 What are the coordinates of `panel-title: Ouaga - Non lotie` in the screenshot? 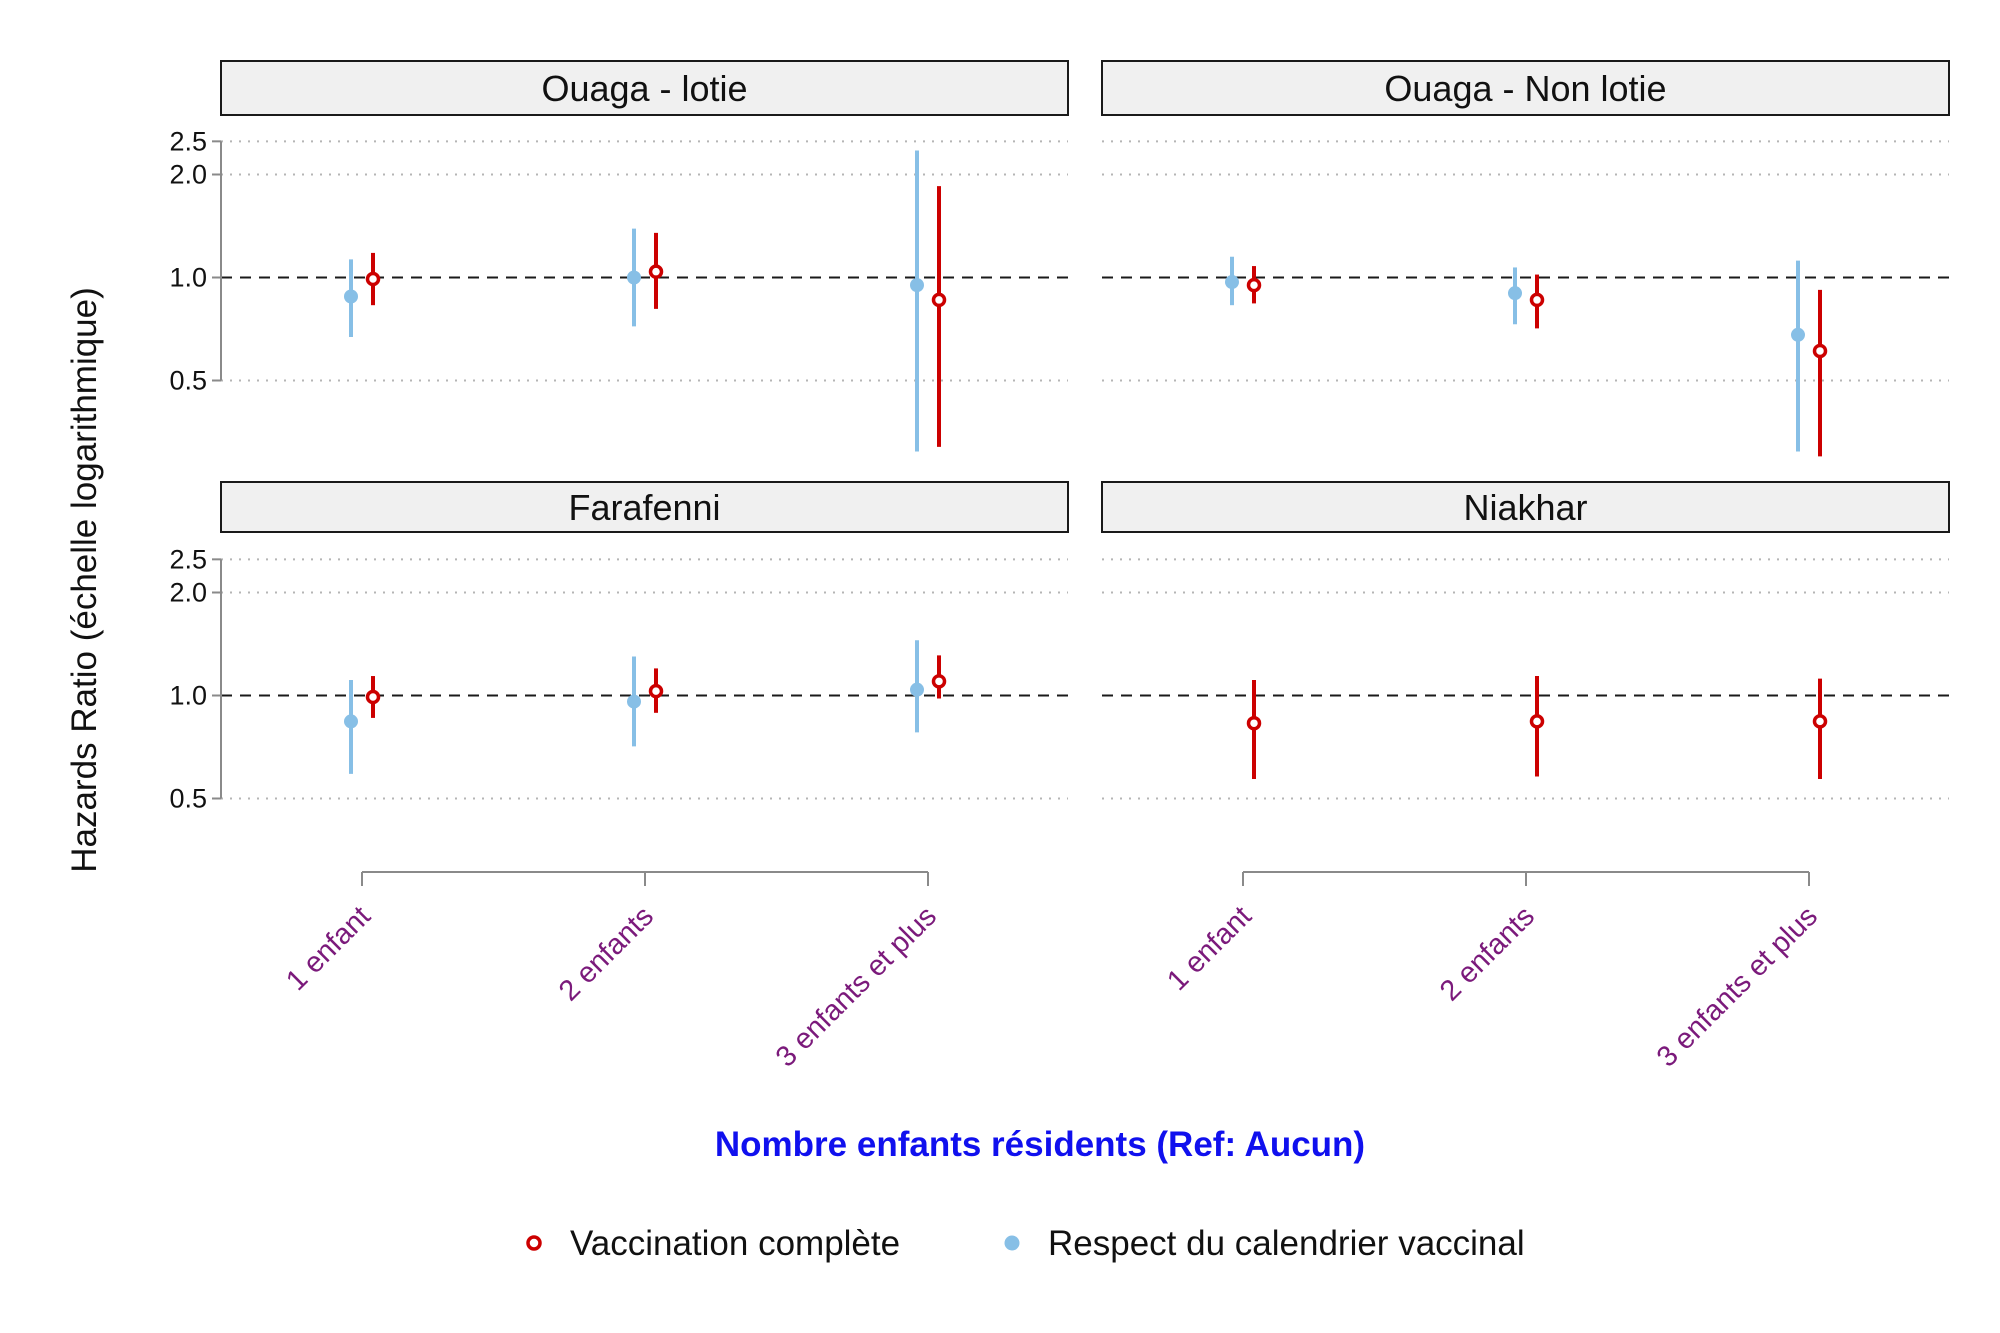 It's located at (1525, 88).